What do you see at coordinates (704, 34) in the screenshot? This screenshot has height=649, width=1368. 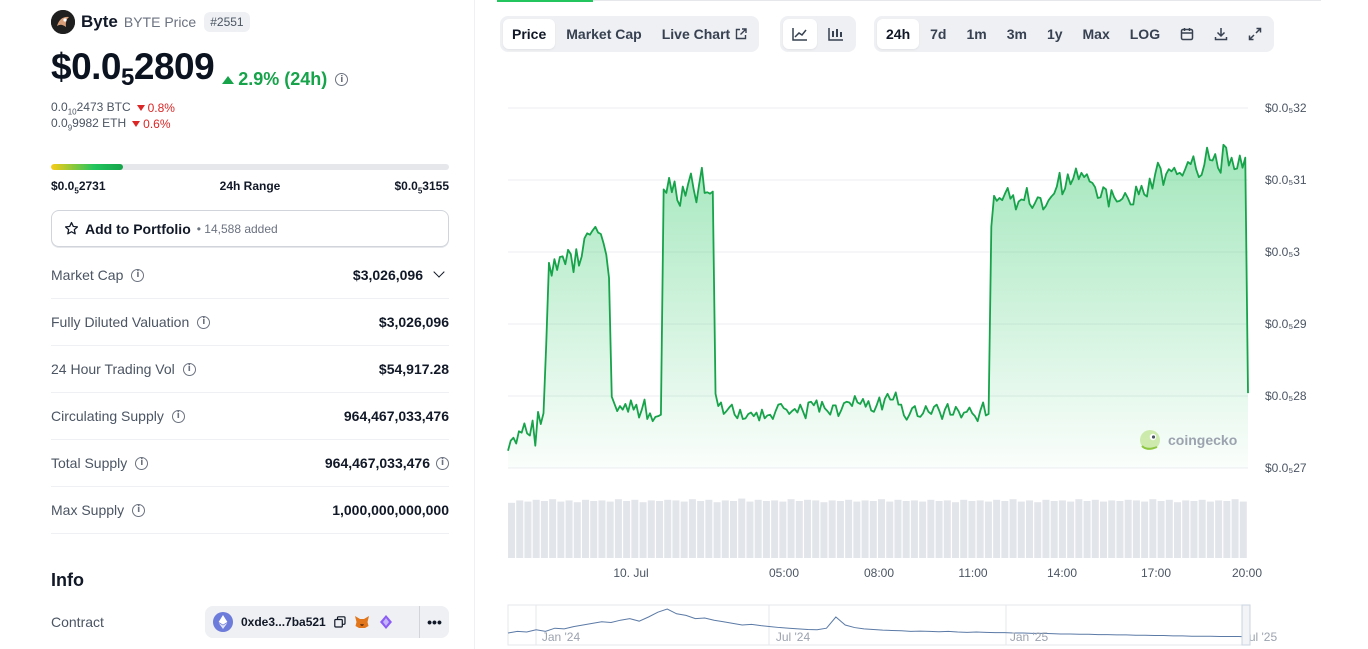 I see `tab-live-chart: Live Chart` at bounding box center [704, 34].